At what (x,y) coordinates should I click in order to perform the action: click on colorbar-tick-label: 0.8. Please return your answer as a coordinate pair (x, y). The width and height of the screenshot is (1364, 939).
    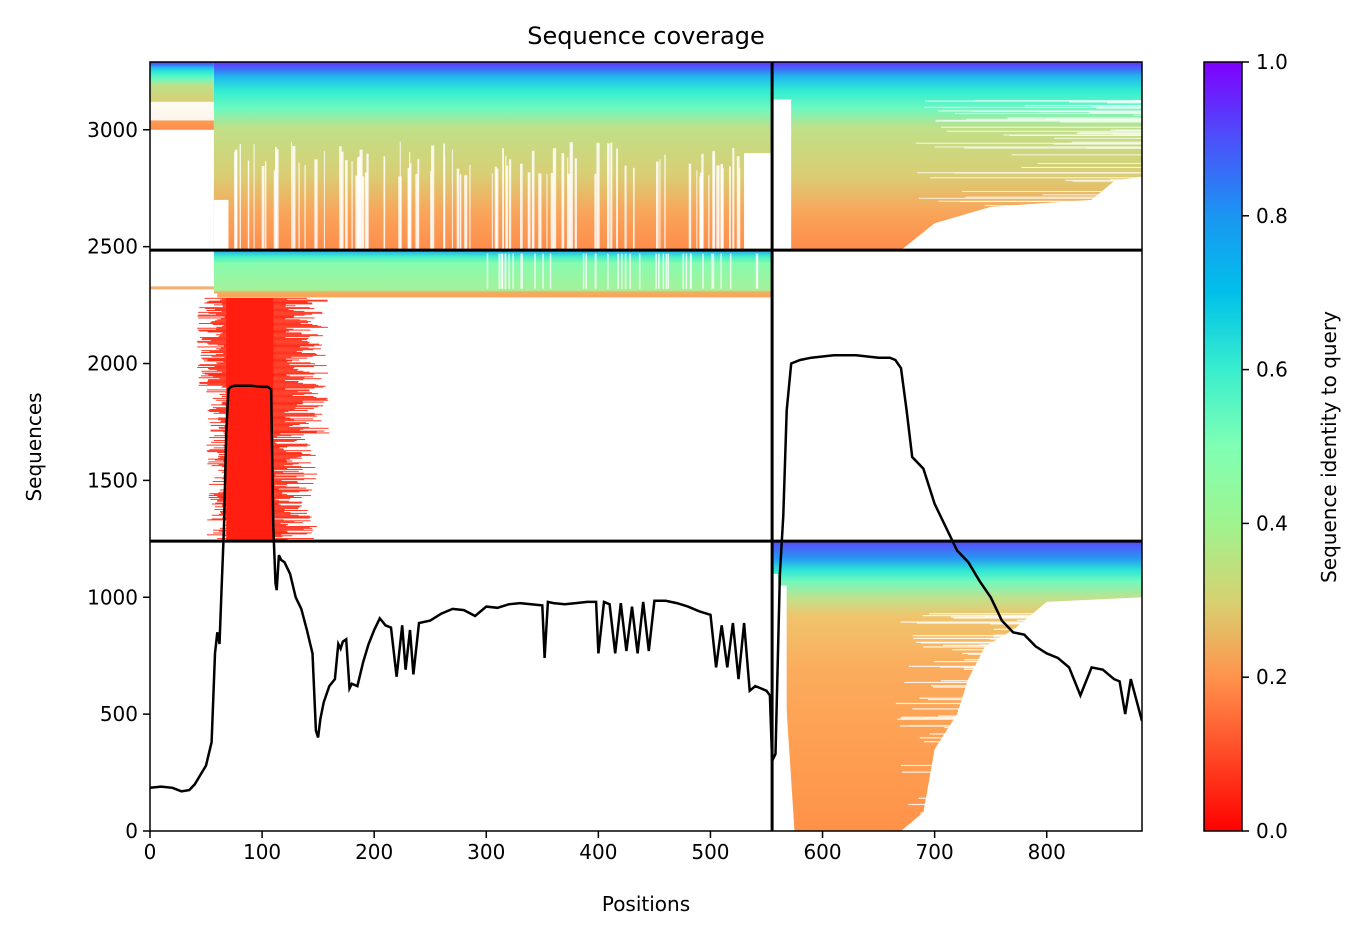
    Looking at the image, I should click on (1272, 216).